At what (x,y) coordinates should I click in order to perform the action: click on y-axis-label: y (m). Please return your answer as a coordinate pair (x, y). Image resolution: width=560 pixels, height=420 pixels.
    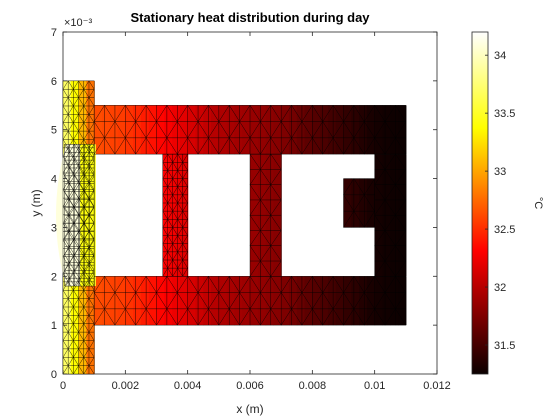
    Looking at the image, I should click on (36, 202).